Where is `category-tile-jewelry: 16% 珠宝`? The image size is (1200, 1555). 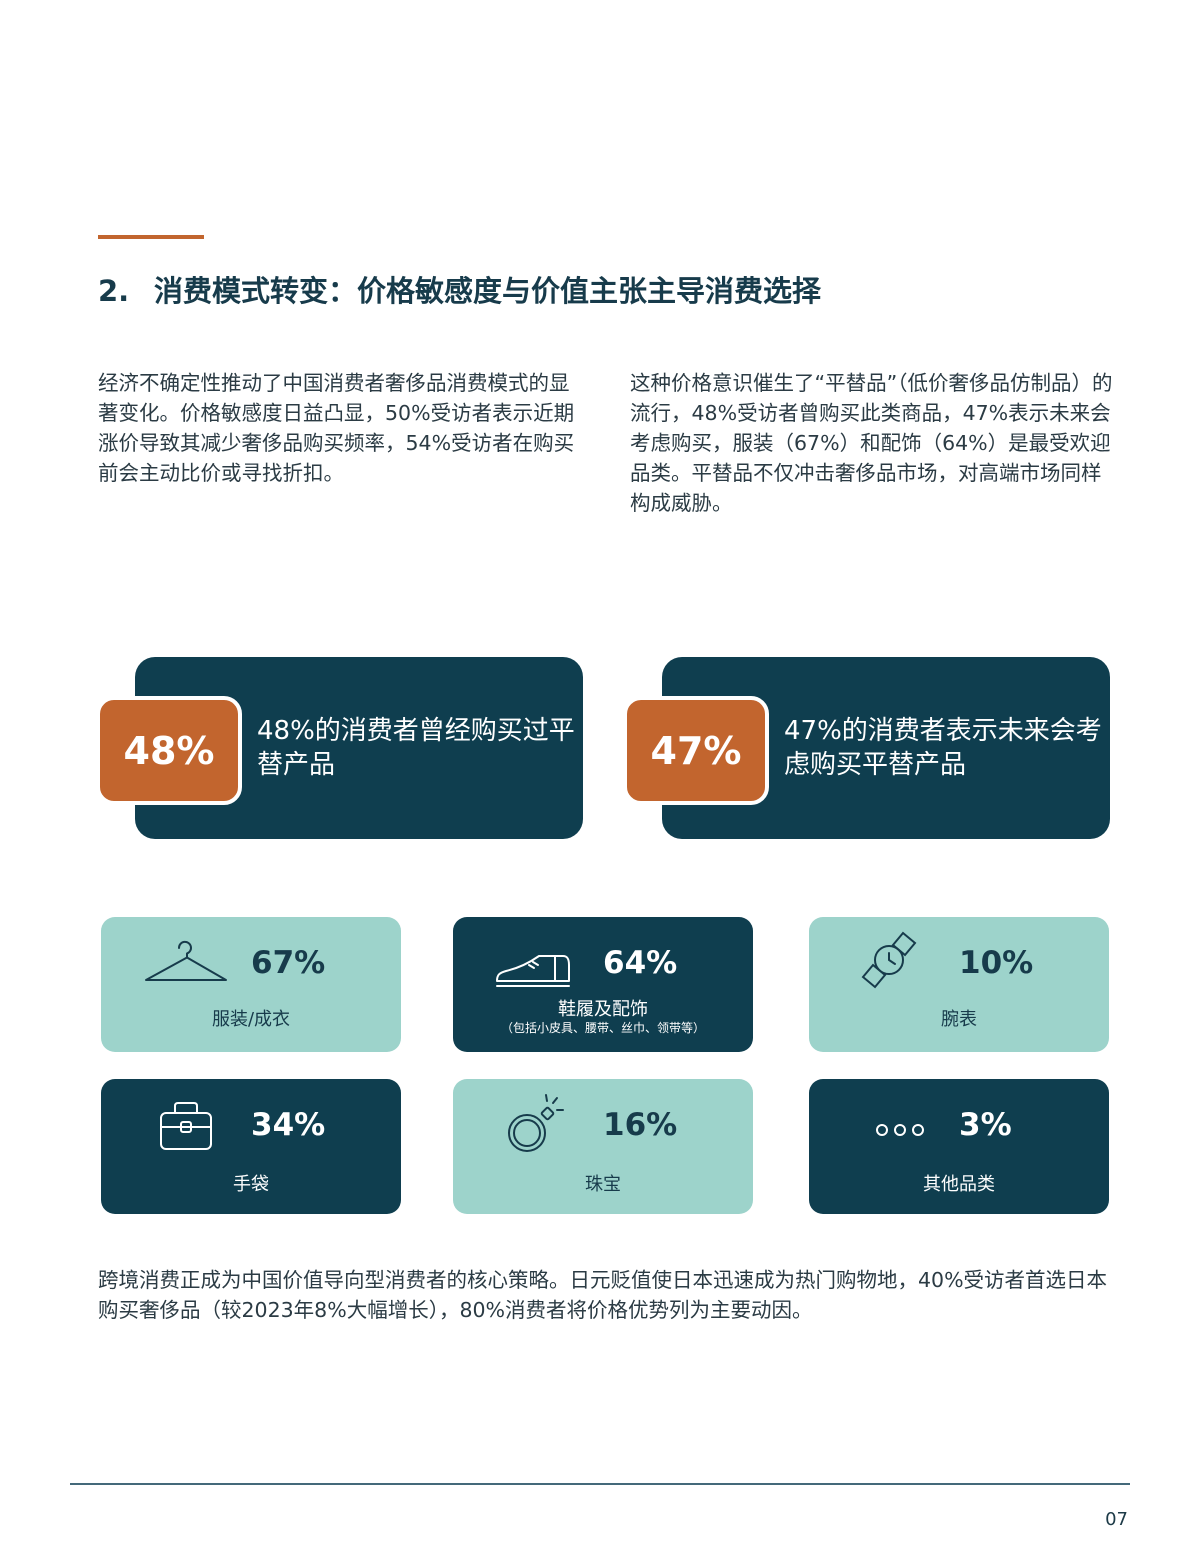
category-tile-jewelry: 16% 珠宝 is located at coordinates (603, 1146).